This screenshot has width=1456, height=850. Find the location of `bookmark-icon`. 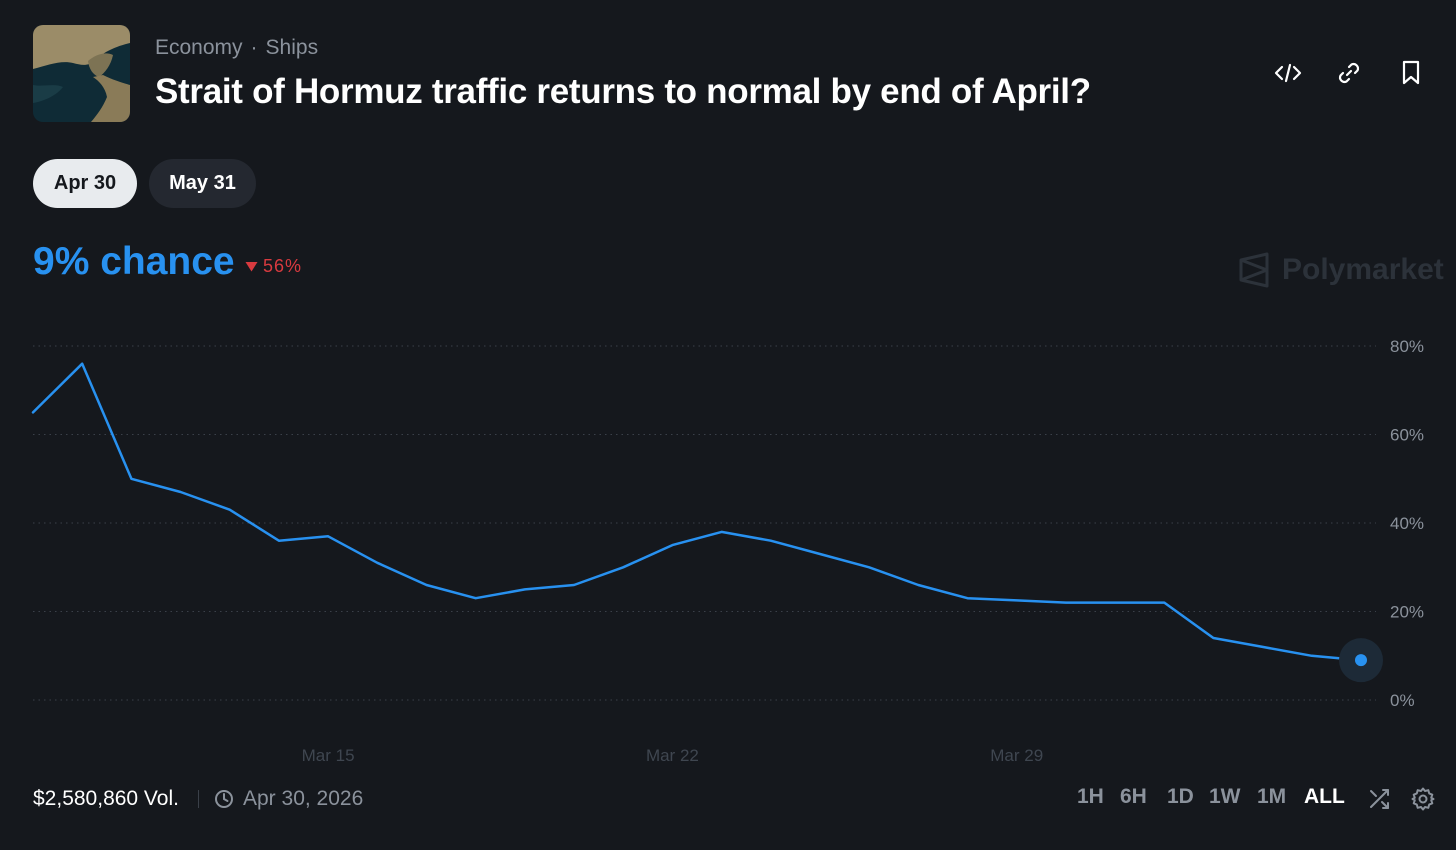

bookmark-icon is located at coordinates (1411, 73).